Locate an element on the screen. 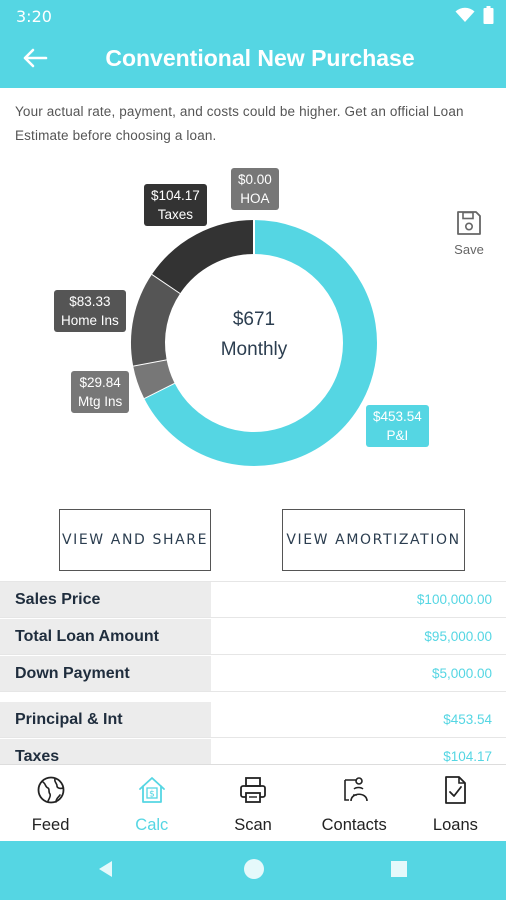  row-value: $95,000.00 is located at coordinates (458, 636).